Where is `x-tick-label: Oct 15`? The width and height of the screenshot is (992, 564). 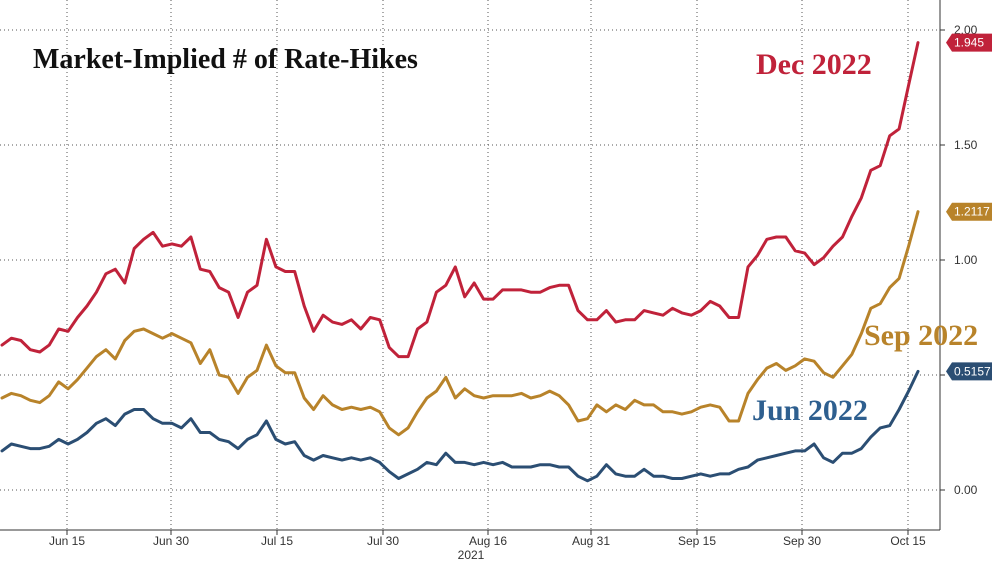 x-tick-label: Oct 15 is located at coordinates (908, 541).